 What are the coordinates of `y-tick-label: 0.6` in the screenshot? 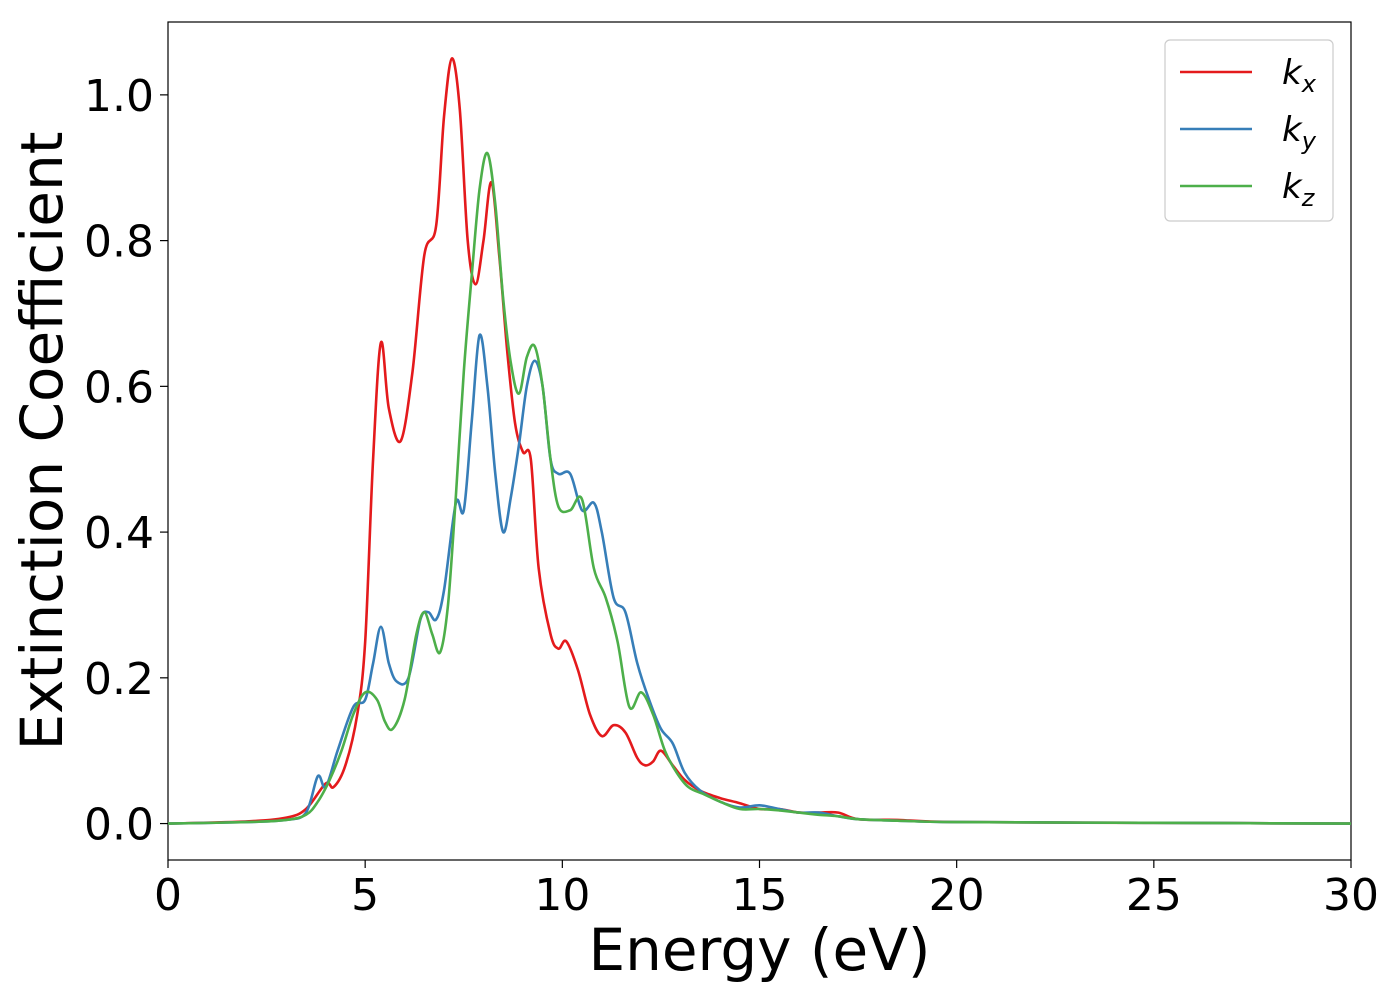 It's located at (119, 387).